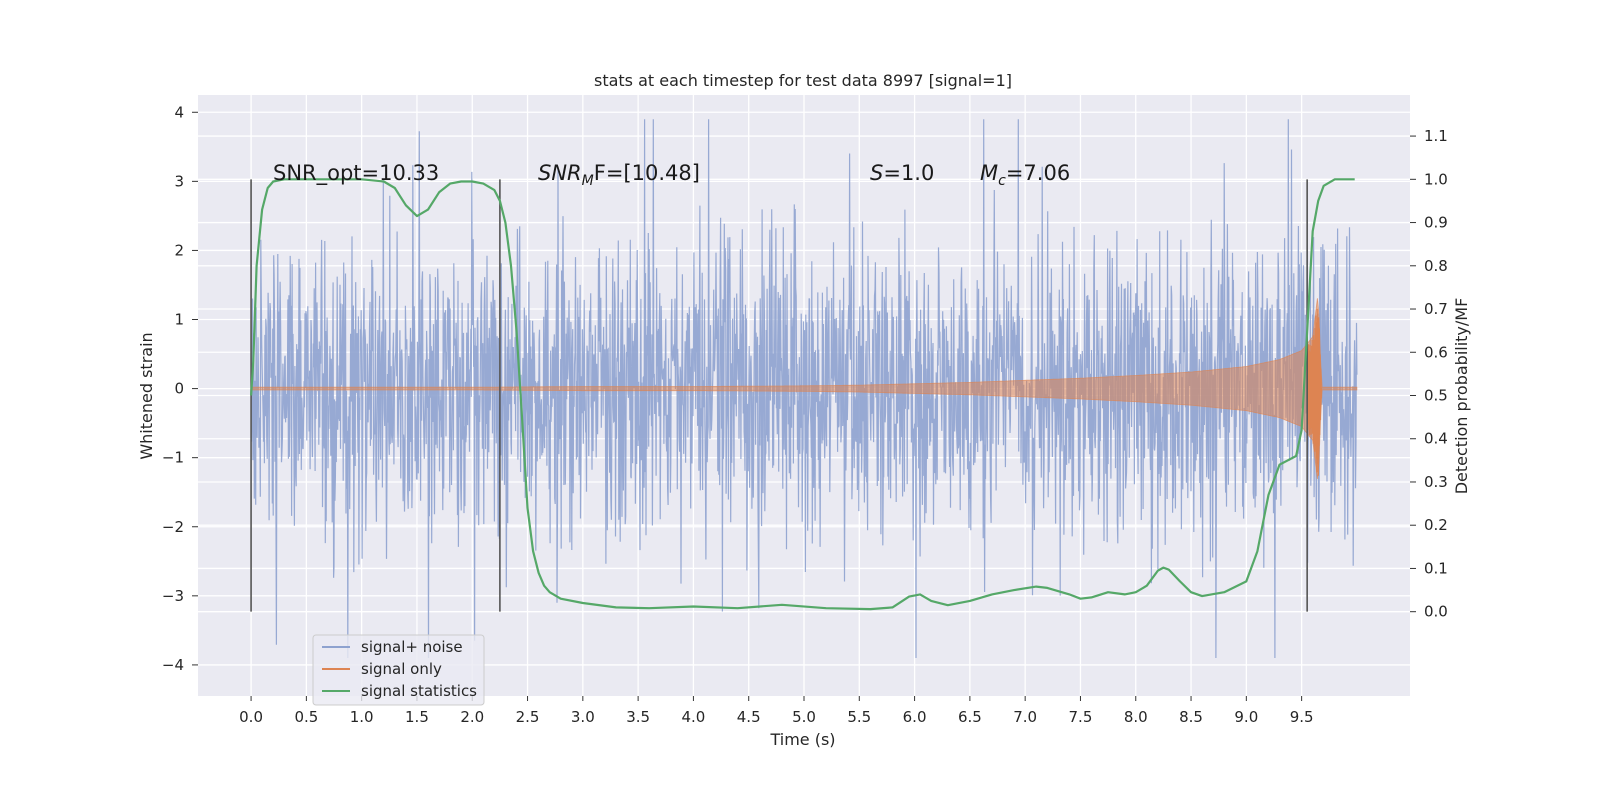 Image resolution: width=1600 pixels, height=800 pixels. I want to click on legend-label-signal-noise: signal+ noise, so click(412, 647).